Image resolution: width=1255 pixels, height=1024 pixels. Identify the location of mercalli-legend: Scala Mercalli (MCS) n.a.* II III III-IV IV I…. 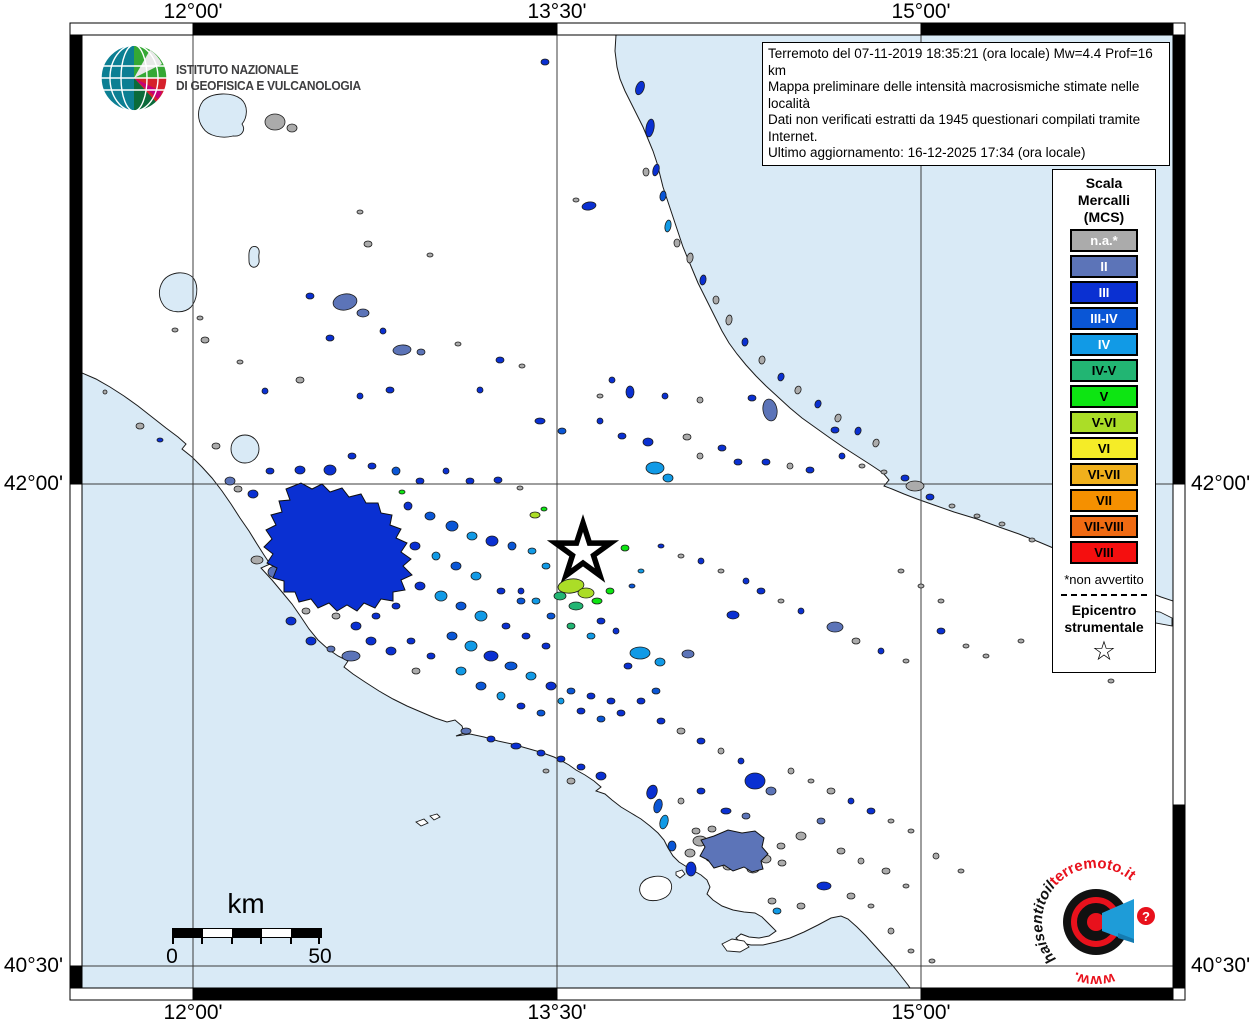
(1104, 421).